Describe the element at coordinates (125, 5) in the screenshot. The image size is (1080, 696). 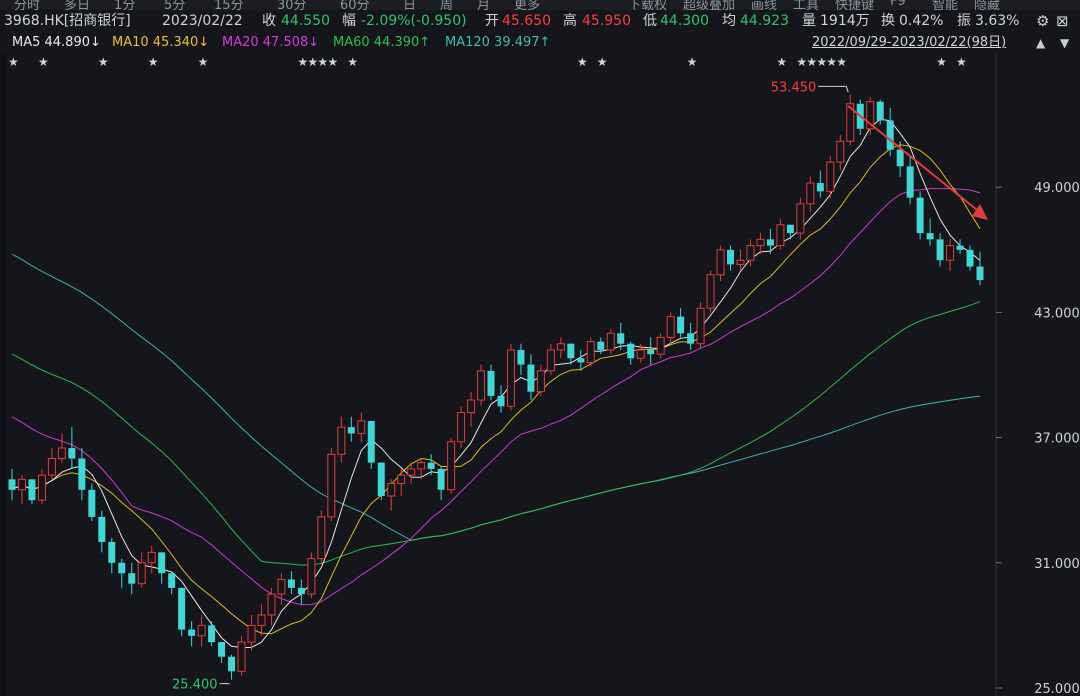
I see `tab-2: 1分` at that location.